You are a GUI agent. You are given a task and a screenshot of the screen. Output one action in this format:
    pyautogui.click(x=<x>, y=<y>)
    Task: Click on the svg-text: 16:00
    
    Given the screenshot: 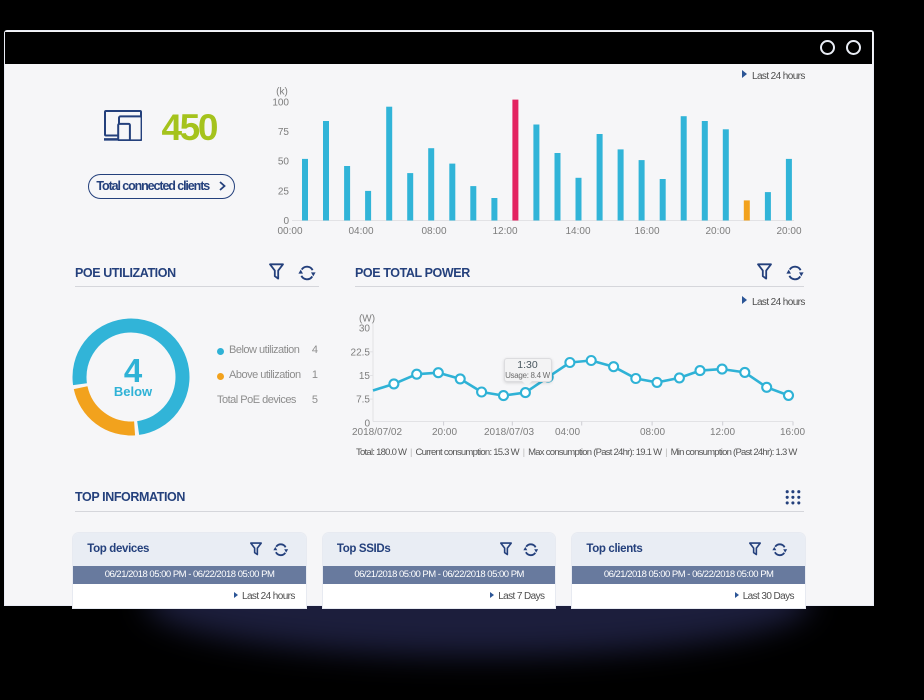 What is the action you would take?
    pyautogui.click(x=646, y=231)
    